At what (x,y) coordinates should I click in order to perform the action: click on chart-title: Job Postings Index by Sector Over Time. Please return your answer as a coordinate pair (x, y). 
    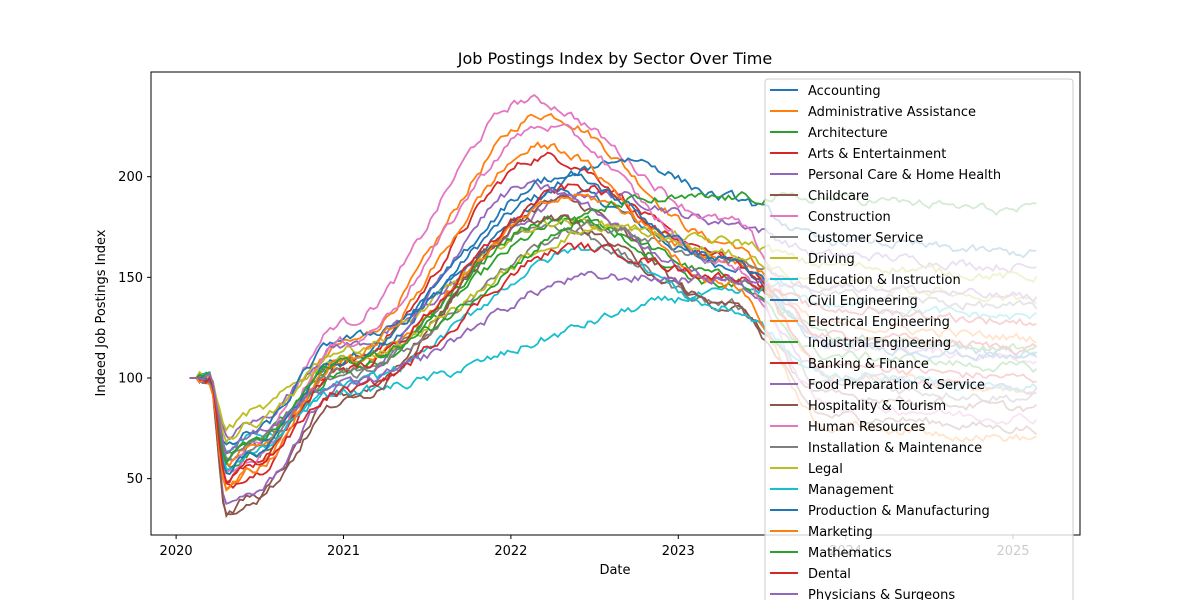
    Looking at the image, I should click on (614, 58).